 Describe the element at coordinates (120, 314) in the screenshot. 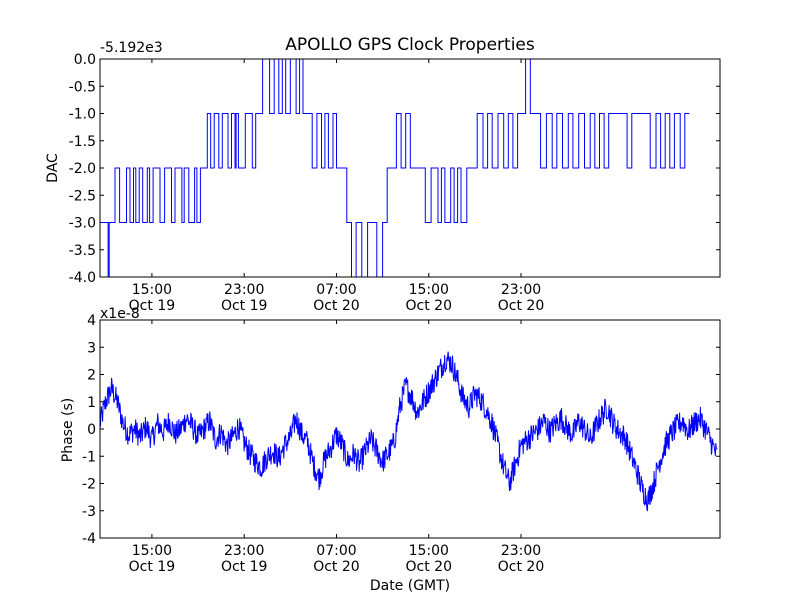

I see `phase-offset-text: x1e-8` at that location.